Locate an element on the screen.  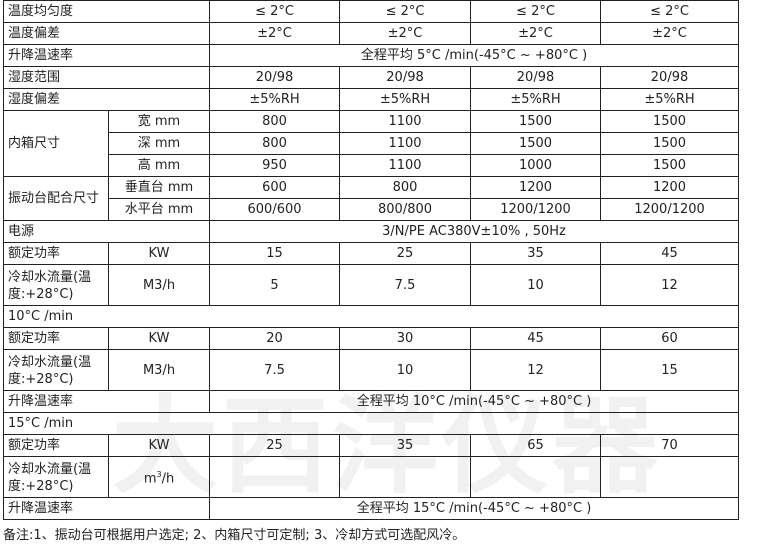
table-row: 冷却水流量(温度:+28°C) m3/h is located at coordinates (371, 477).